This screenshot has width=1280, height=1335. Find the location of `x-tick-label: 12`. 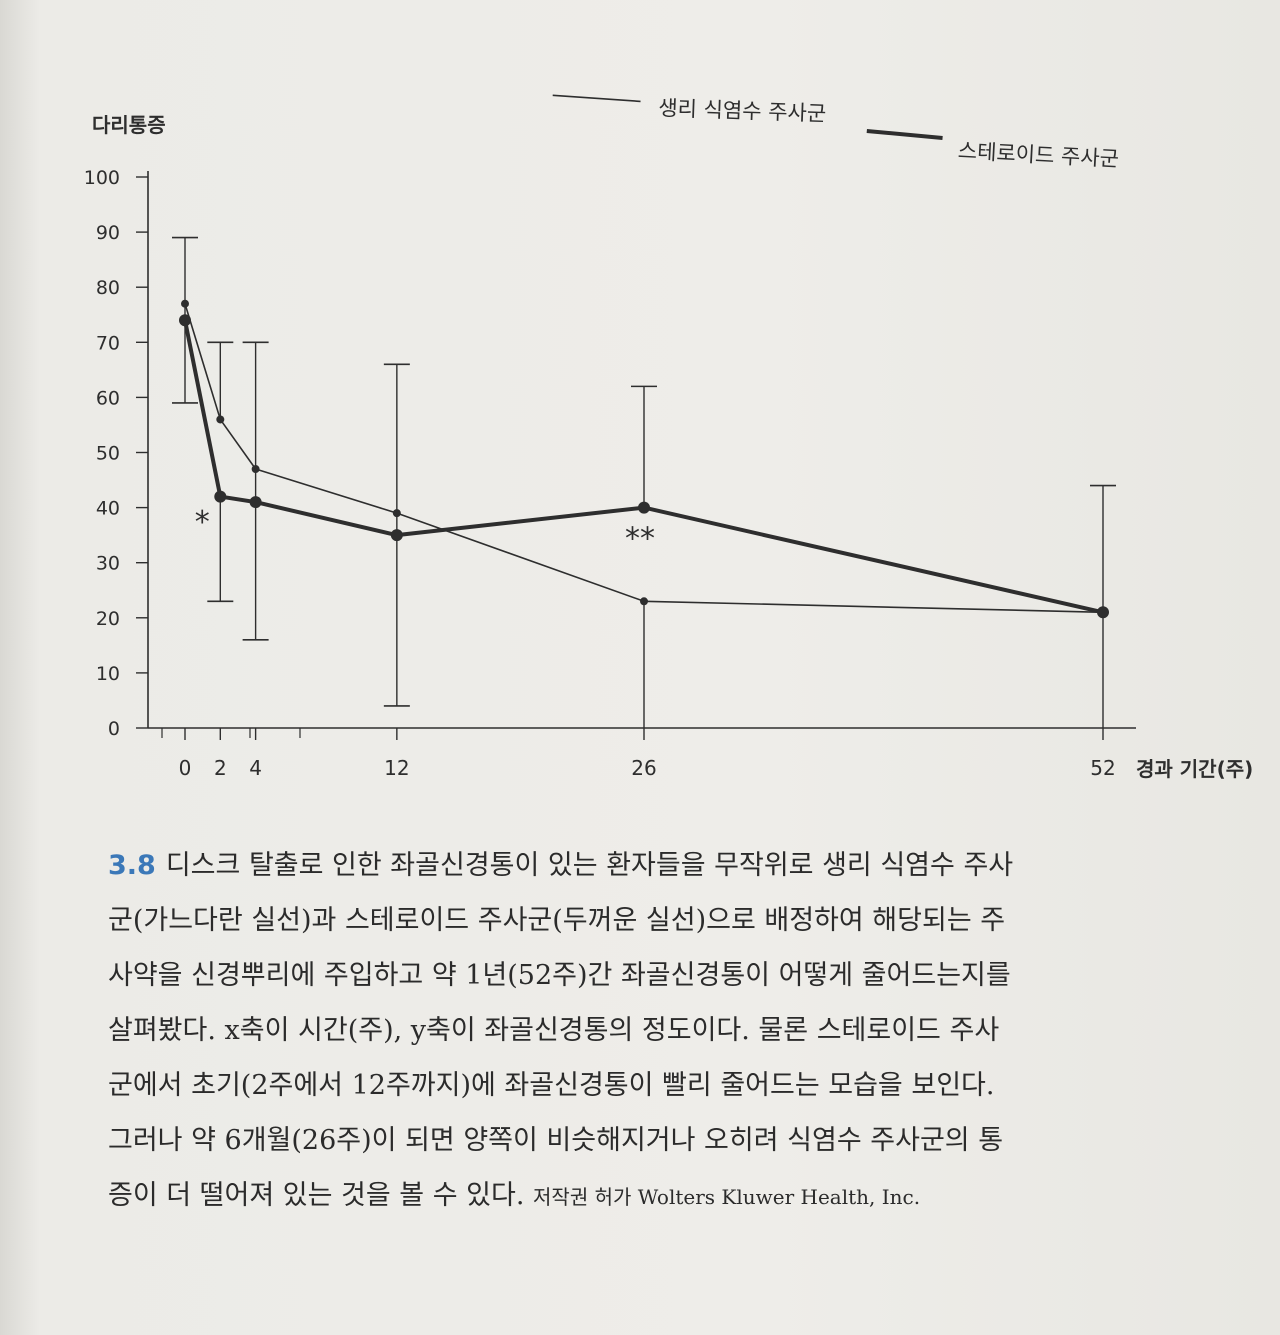

x-tick-label: 12 is located at coordinates (396, 768).